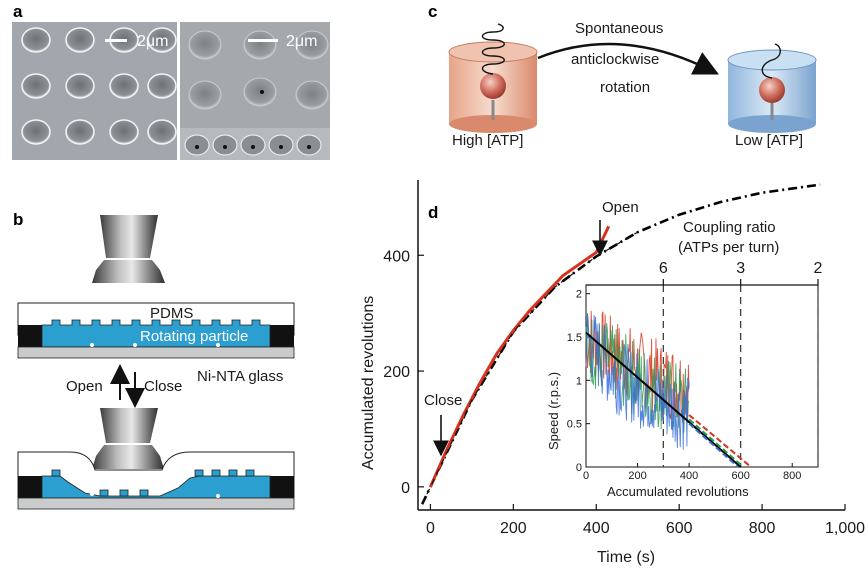 Image resolution: width=868 pixels, height=569 pixels. I want to click on main-x-label: Time (s), so click(626, 557).